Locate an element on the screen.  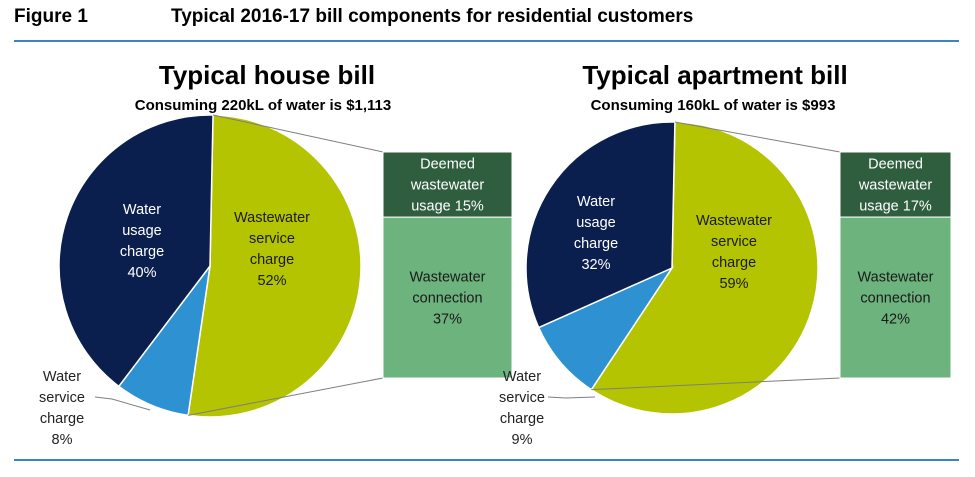
label-connection: Wastewater connection 42% is located at coordinates (895, 299).